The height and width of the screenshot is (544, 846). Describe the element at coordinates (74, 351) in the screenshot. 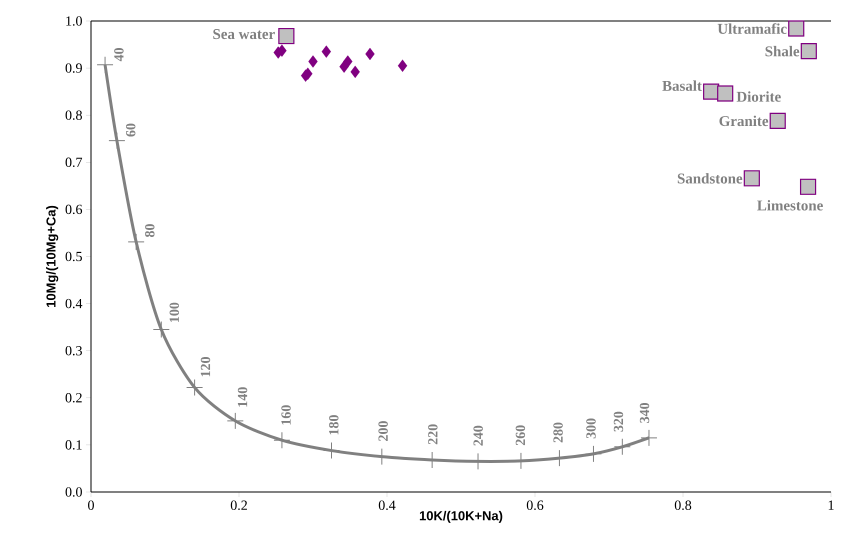

I see `y-tick-label: 0.3` at that location.